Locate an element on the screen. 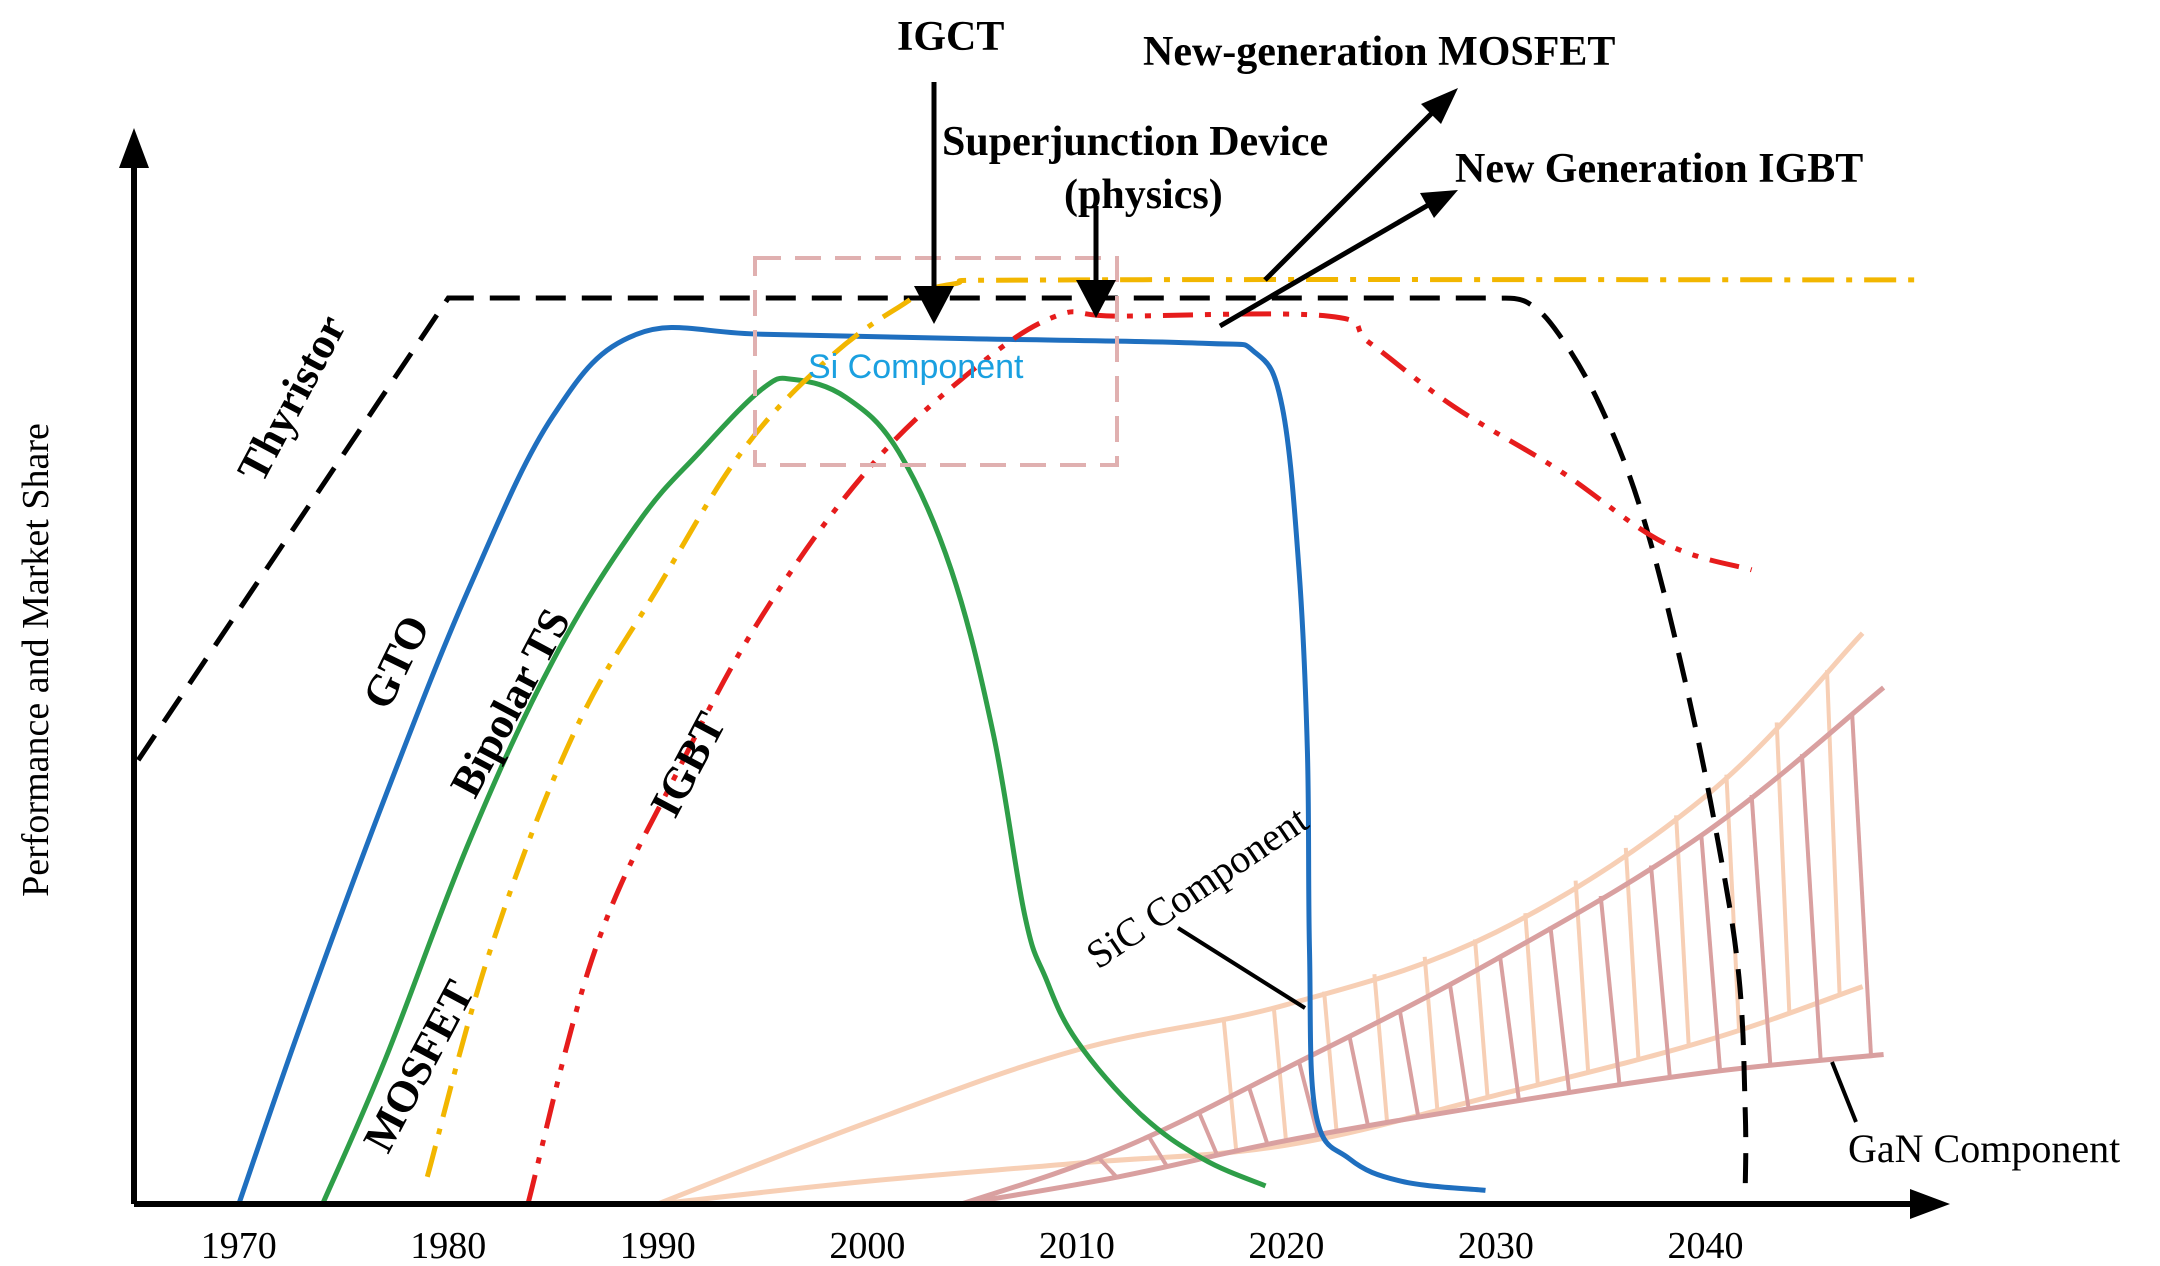 The height and width of the screenshot is (1266, 2160). band-gan-component-lower-edge is located at coordinates (1422, 1129).